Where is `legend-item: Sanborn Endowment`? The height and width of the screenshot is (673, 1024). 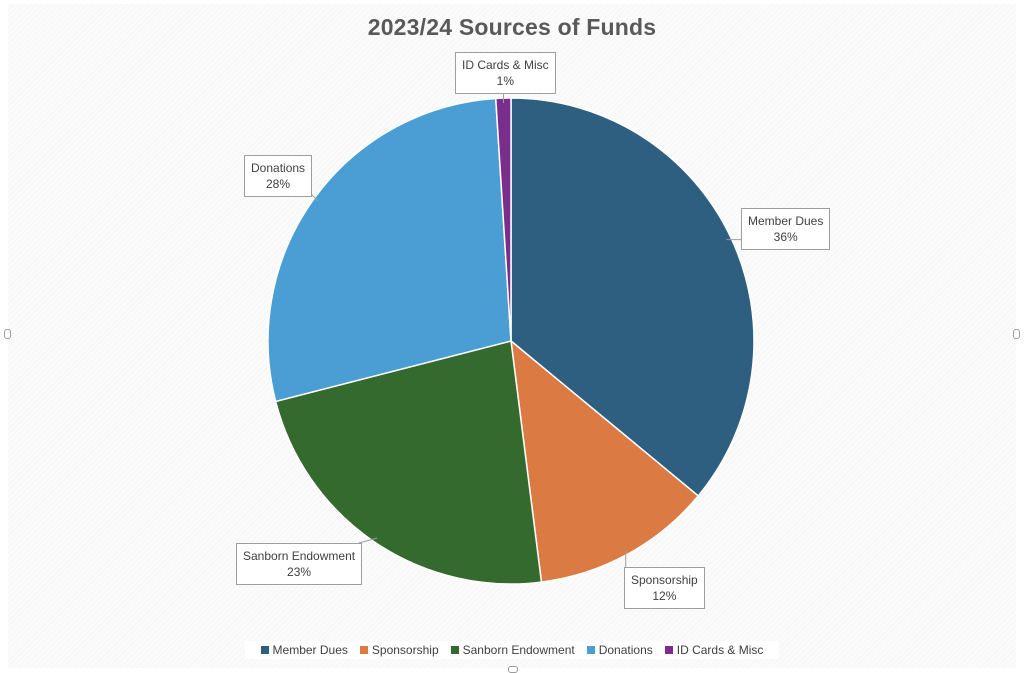
legend-item: Sanborn Endowment is located at coordinates (512, 650).